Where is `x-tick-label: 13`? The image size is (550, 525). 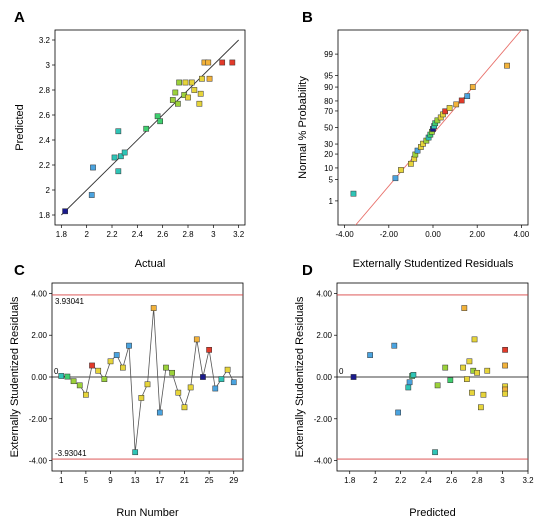
x-tick-label: 13 is located at coordinates (135, 480).